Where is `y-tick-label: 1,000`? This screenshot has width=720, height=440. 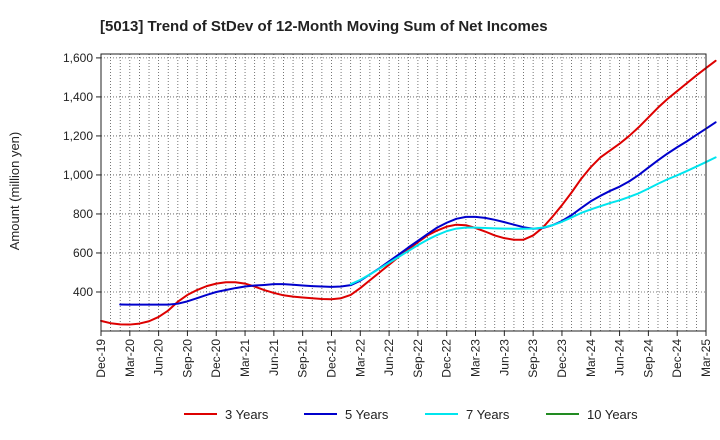
y-tick-label: 1,000 is located at coordinates (78, 175).